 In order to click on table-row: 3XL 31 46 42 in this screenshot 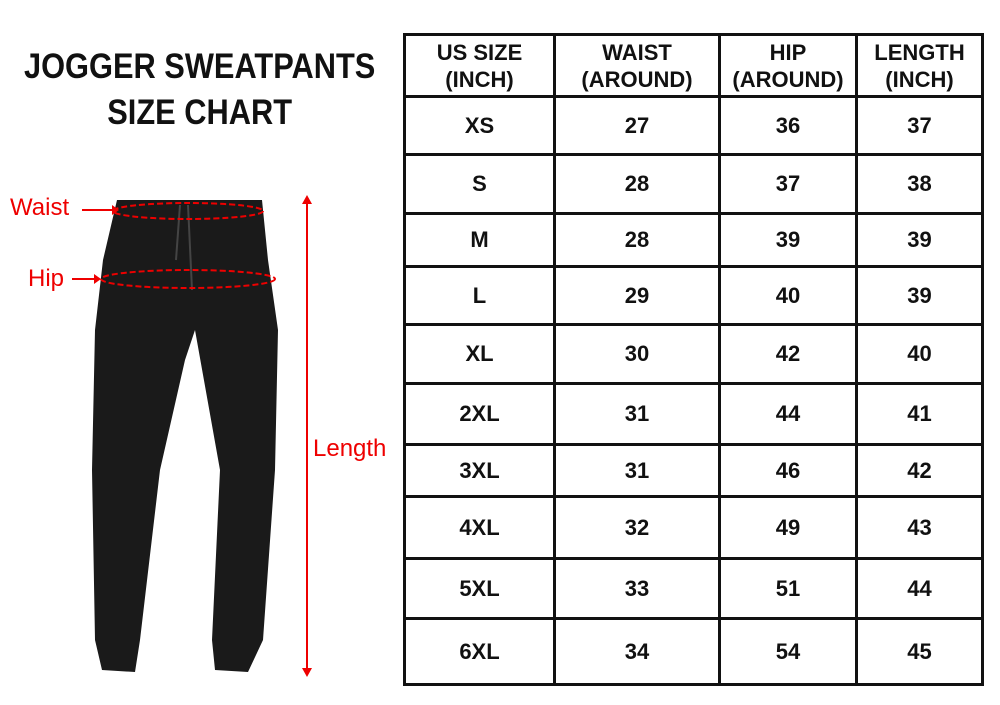, I will do `click(693, 470)`.